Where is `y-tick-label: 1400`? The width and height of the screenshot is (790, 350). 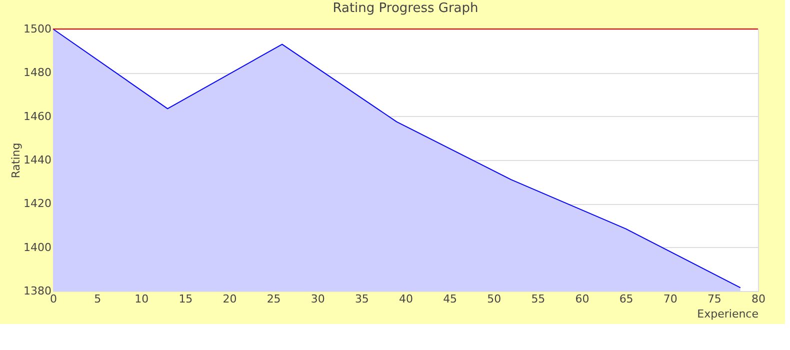
y-tick-label: 1400 is located at coordinates (38, 247).